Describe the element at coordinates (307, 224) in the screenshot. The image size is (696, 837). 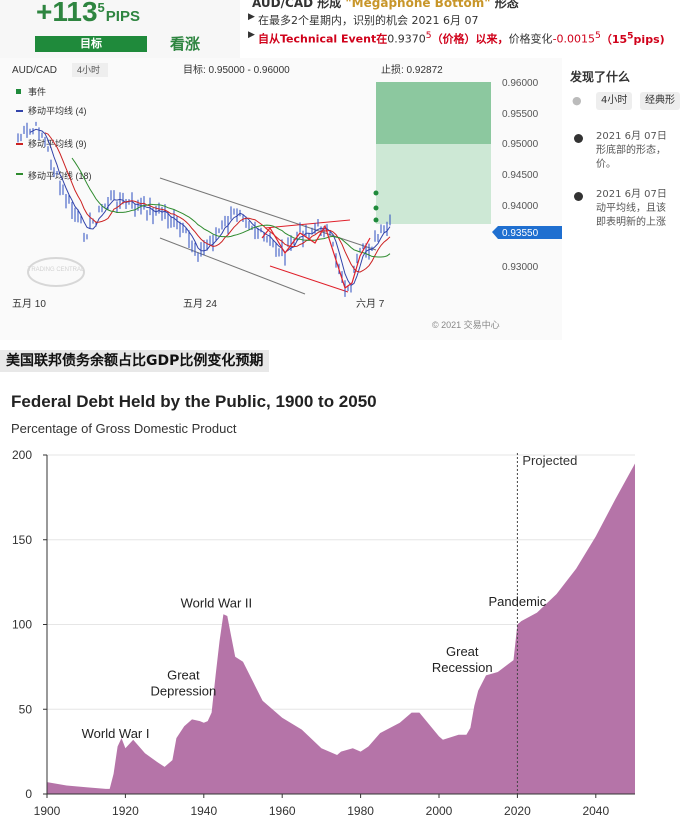
I see `megaphone-upper-line` at that location.